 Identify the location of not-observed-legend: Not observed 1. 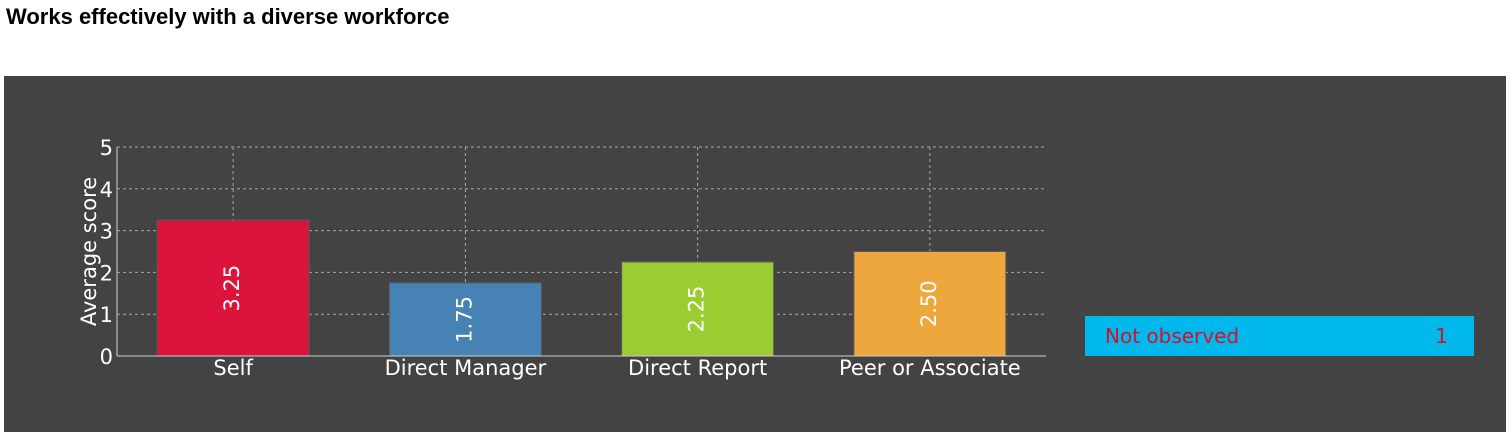
(1279, 336).